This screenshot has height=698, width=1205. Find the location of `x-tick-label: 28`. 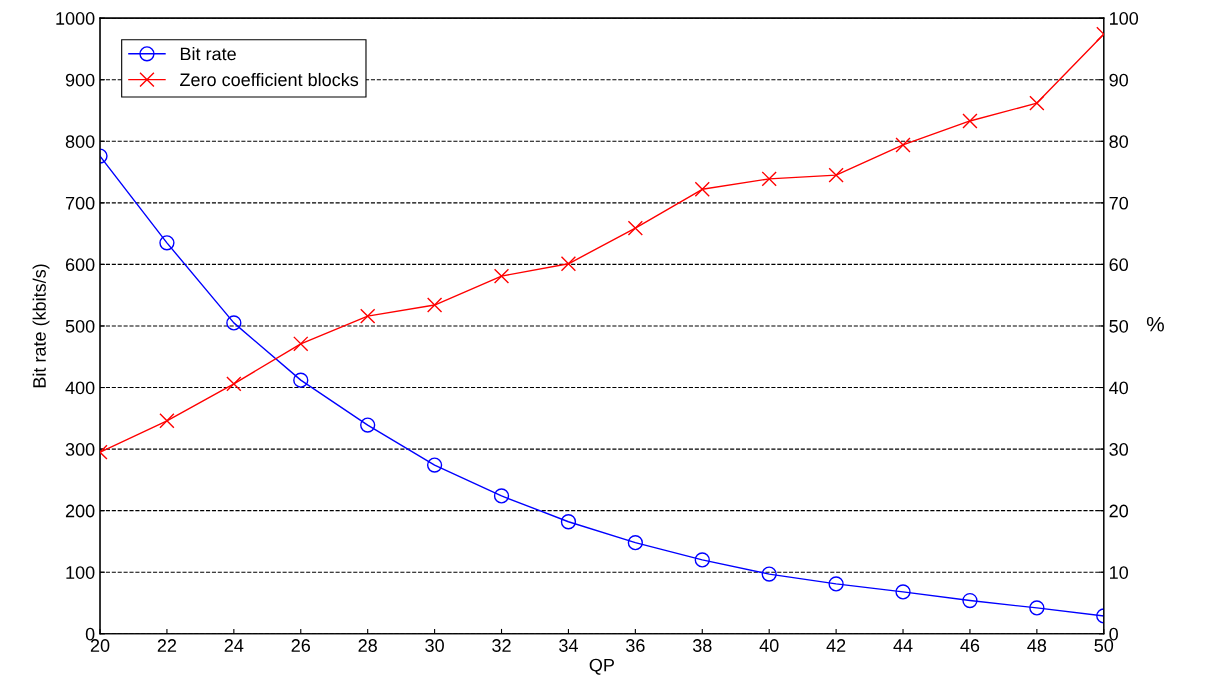

x-tick-label: 28 is located at coordinates (367, 645).